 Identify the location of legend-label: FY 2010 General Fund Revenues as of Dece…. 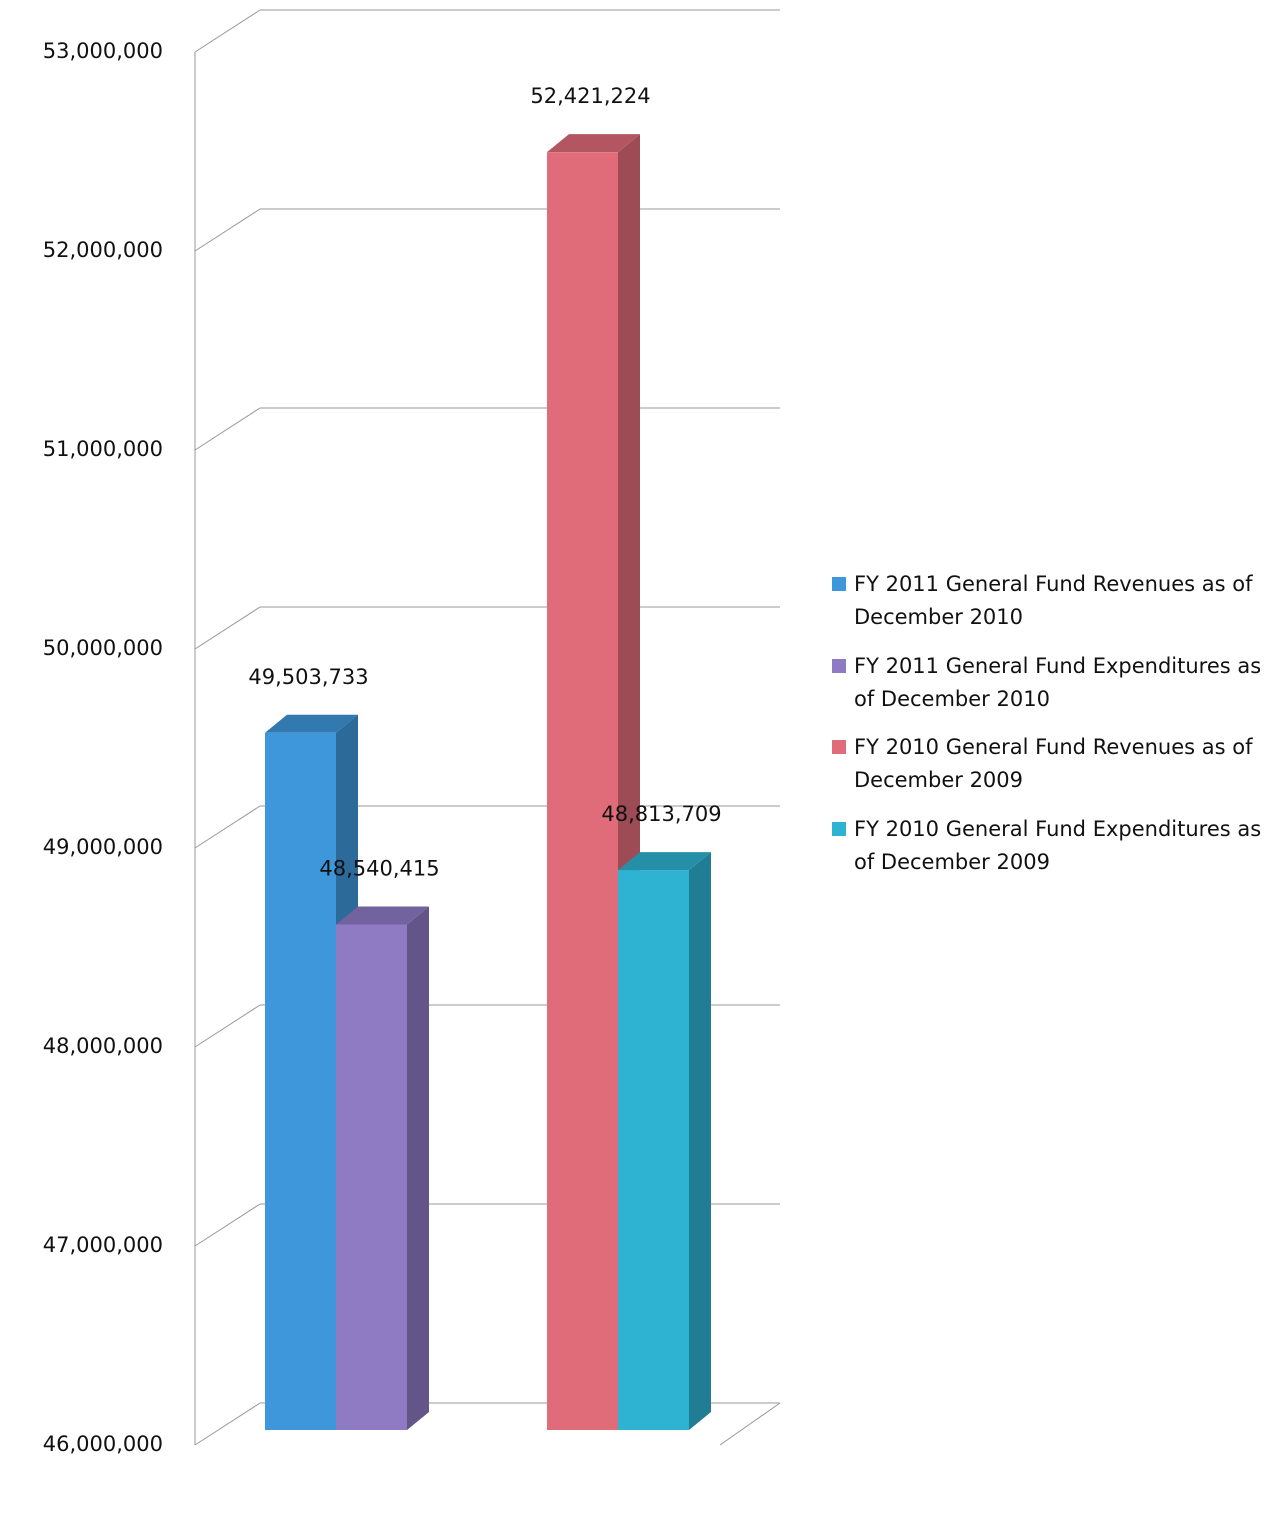
(1053, 763).